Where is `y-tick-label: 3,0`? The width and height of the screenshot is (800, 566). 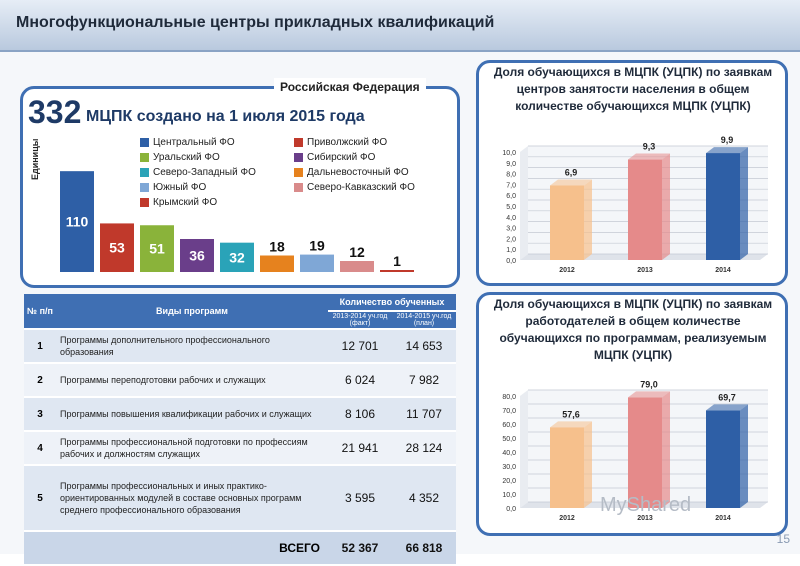 y-tick-label: 3,0 is located at coordinates (511, 229).